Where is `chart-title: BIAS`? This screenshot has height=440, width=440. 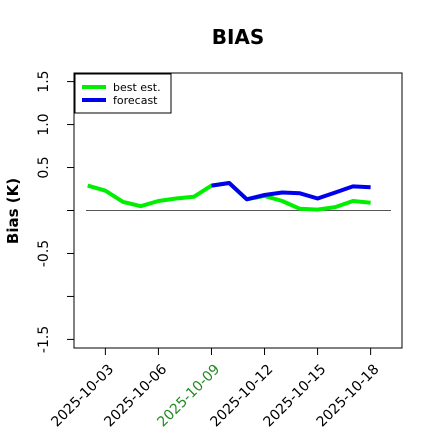
chart-title: BIAS is located at coordinates (238, 37).